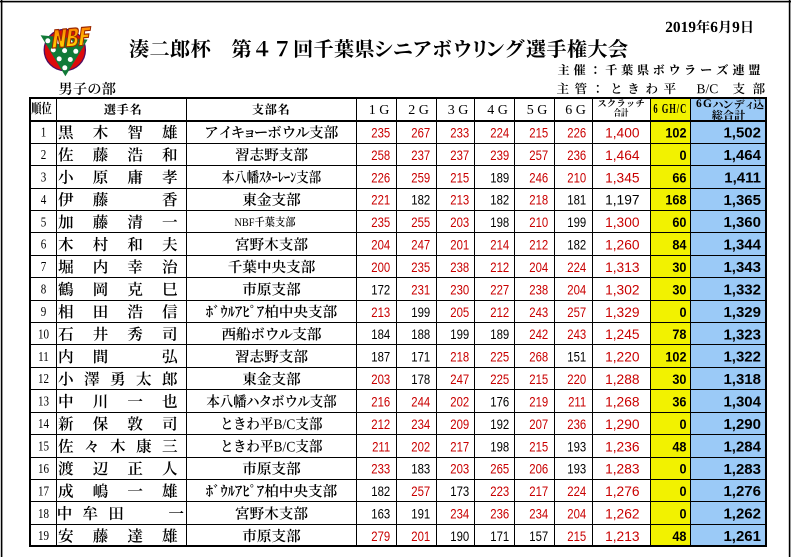 The image size is (791, 557). I want to click on svg-text: 217, so click(538, 491).